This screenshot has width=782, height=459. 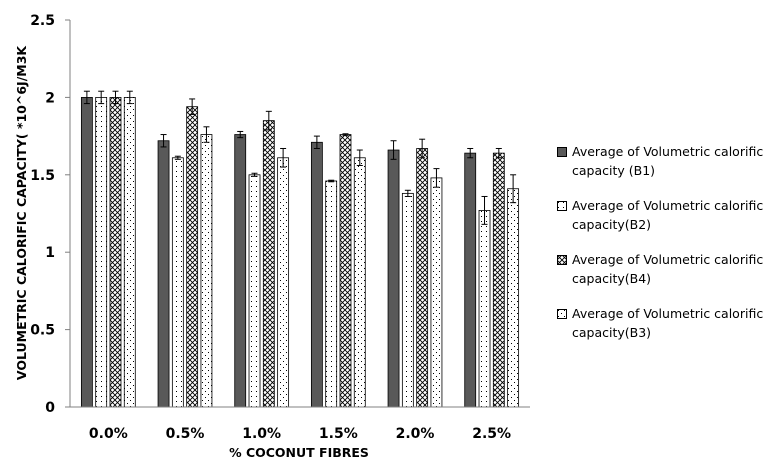 I want to click on error-bar-2.5%-series-3, so click(x=498, y=153).